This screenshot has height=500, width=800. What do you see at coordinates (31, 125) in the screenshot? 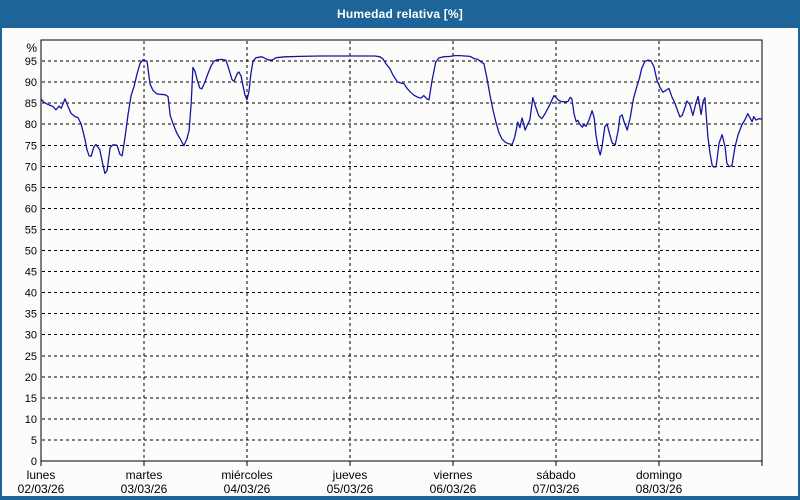
I see `y-tick-label: 80` at bounding box center [31, 125].